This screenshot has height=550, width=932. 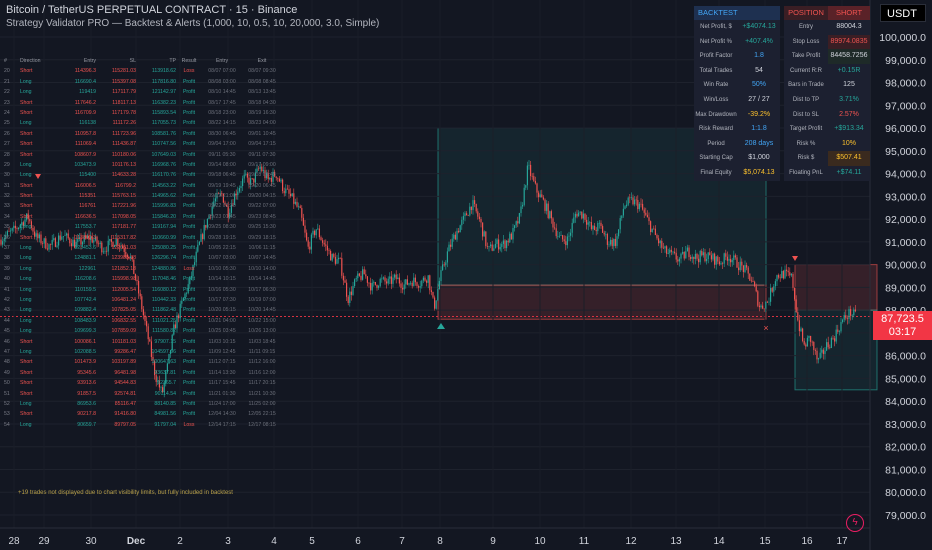 What do you see at coordinates (262, 237) in the screenshot?
I see `trade-exit-time: 09/29 18:15` at bounding box center [262, 237].